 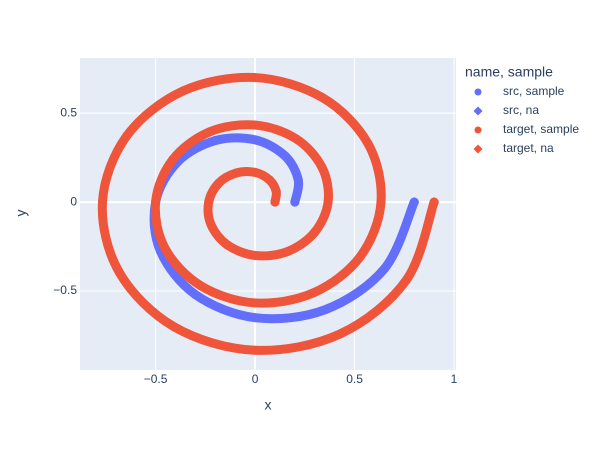 What do you see at coordinates (73, 201) in the screenshot?
I see `y-tick-label: 0` at bounding box center [73, 201].